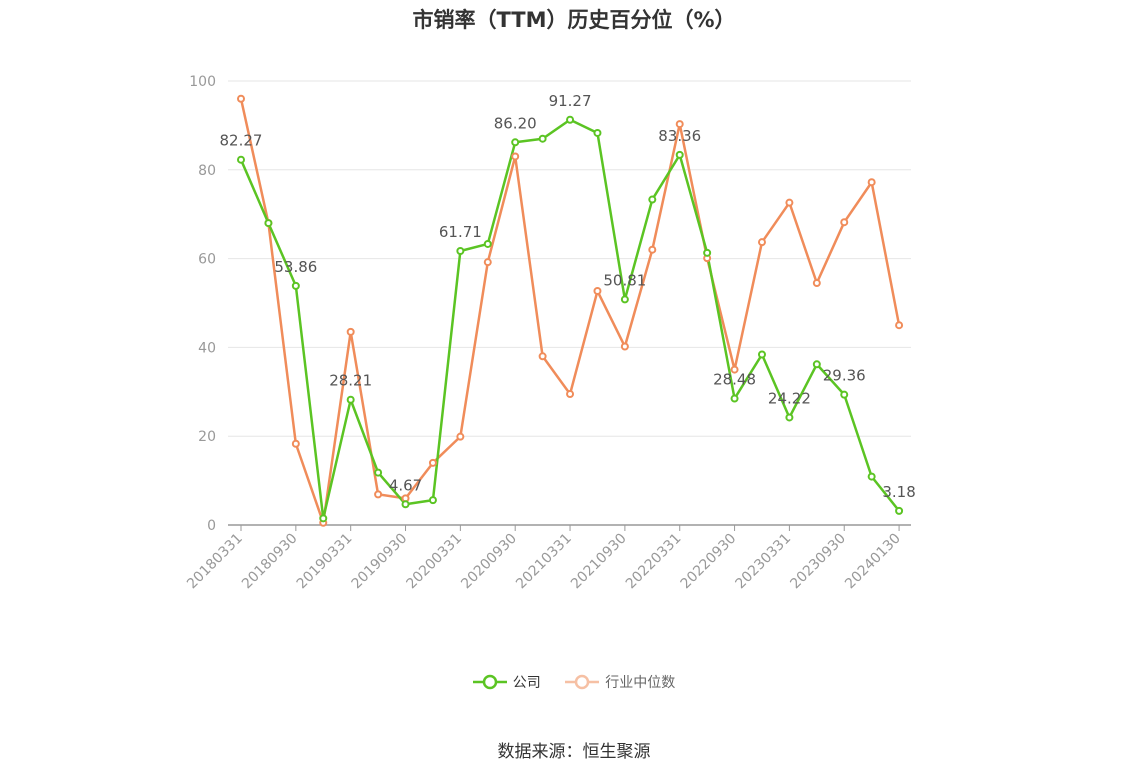  What do you see at coordinates (582, 682) in the screenshot?
I see `legend-marker-industry` at bounding box center [582, 682].